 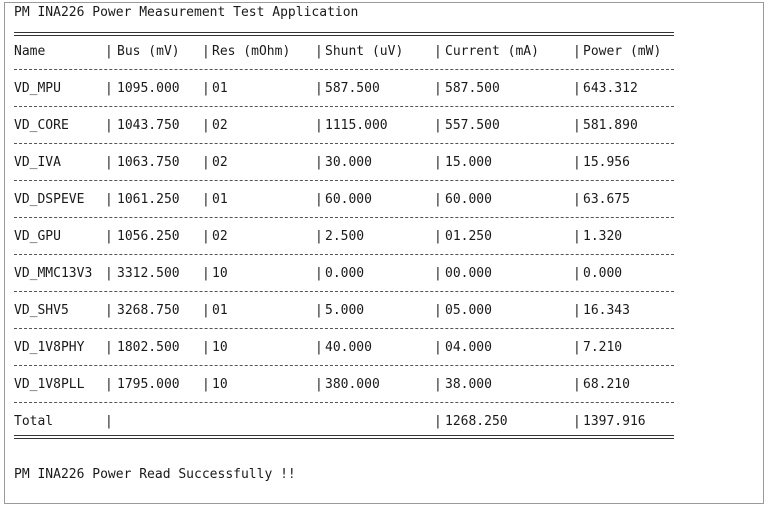 What do you see at coordinates (606, 310) in the screenshot?
I see `cell-power: 16.343` at bounding box center [606, 310].